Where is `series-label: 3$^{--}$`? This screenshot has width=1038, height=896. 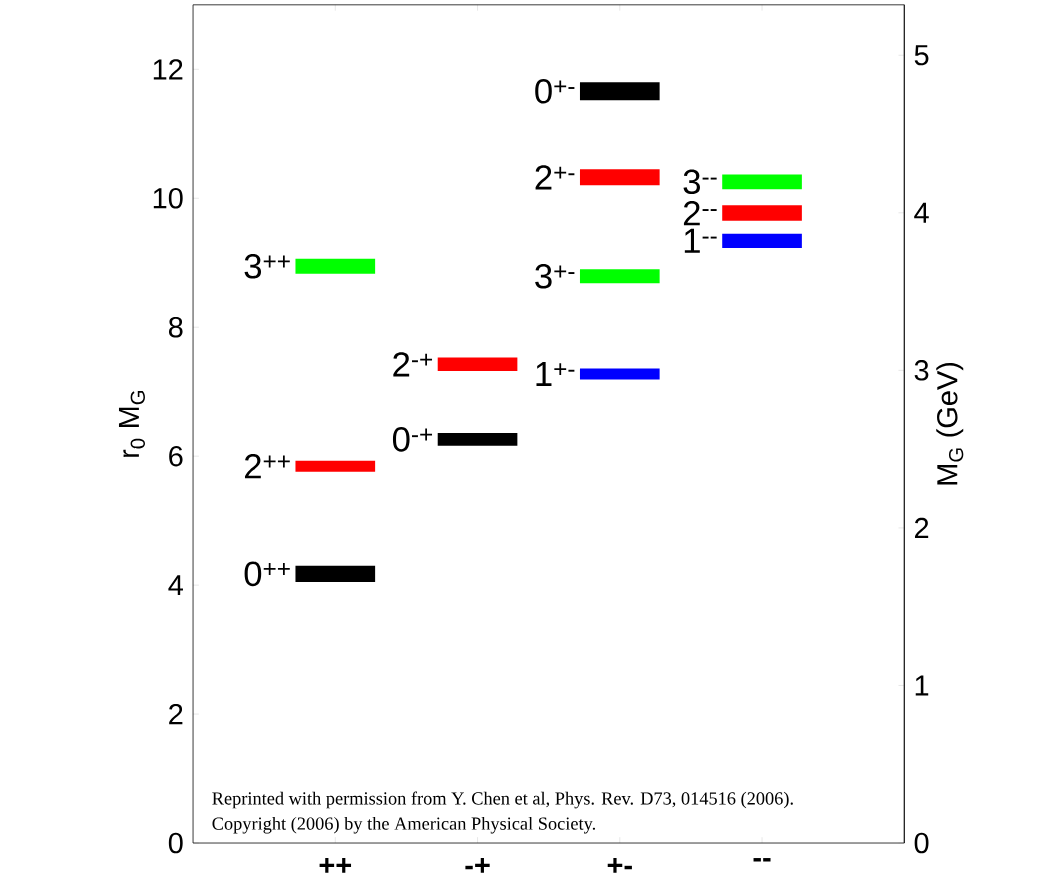 series-label: 3$^{--}$ is located at coordinates (700, 181).